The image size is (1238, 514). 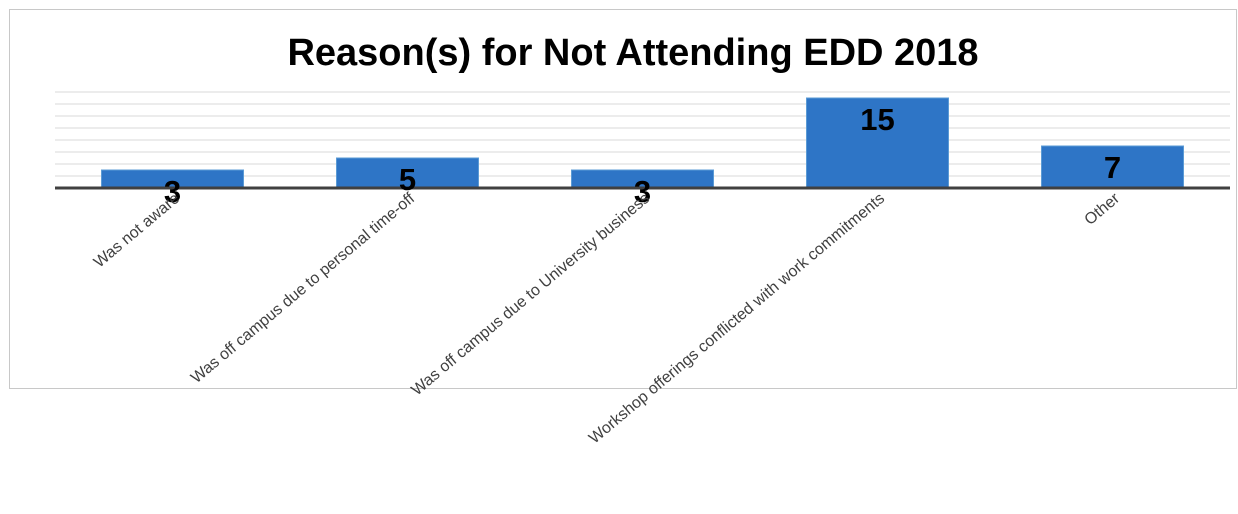 I want to click on data-label: 5, so click(x=407, y=179).